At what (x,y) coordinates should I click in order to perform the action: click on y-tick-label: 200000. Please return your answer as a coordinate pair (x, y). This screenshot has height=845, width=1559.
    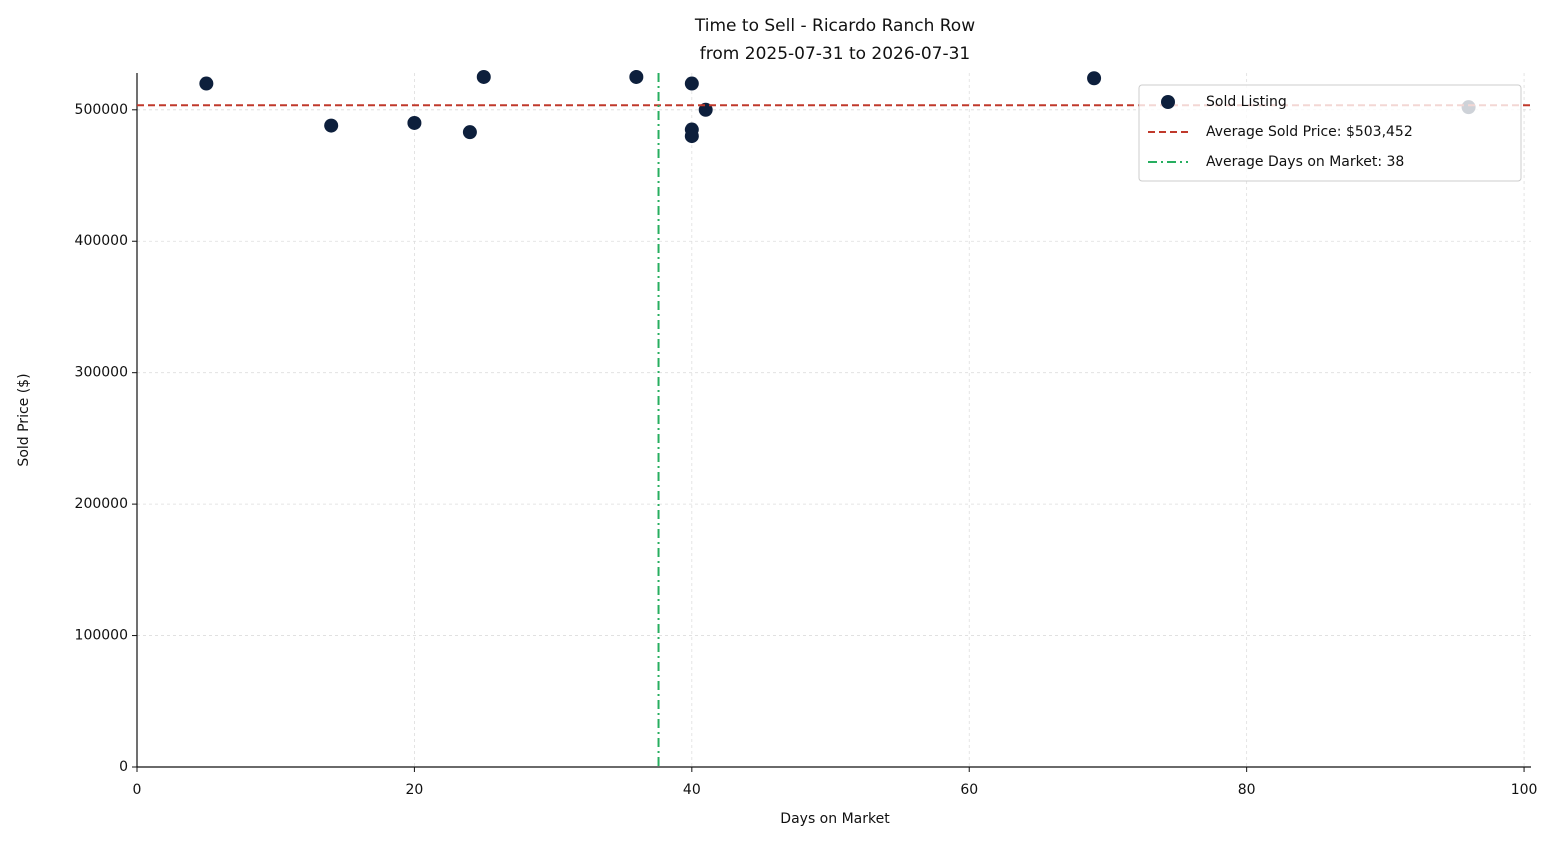
    Looking at the image, I should click on (101, 504).